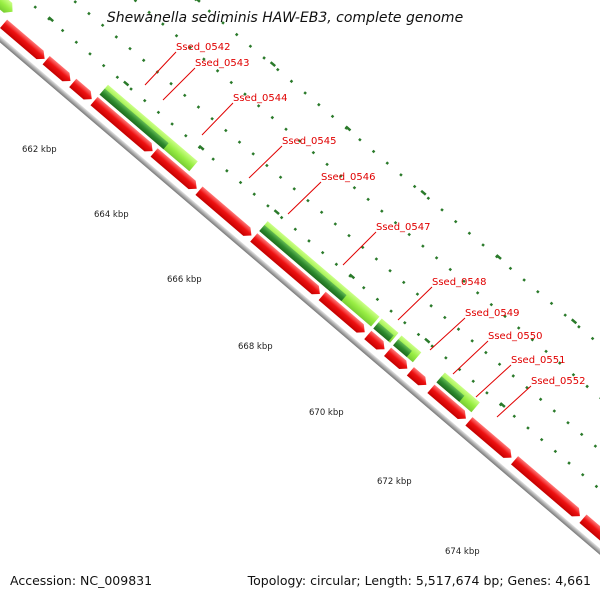  What do you see at coordinates (402, 348) in the screenshot?
I see `gene-bar-forward-e-dark` at bounding box center [402, 348].